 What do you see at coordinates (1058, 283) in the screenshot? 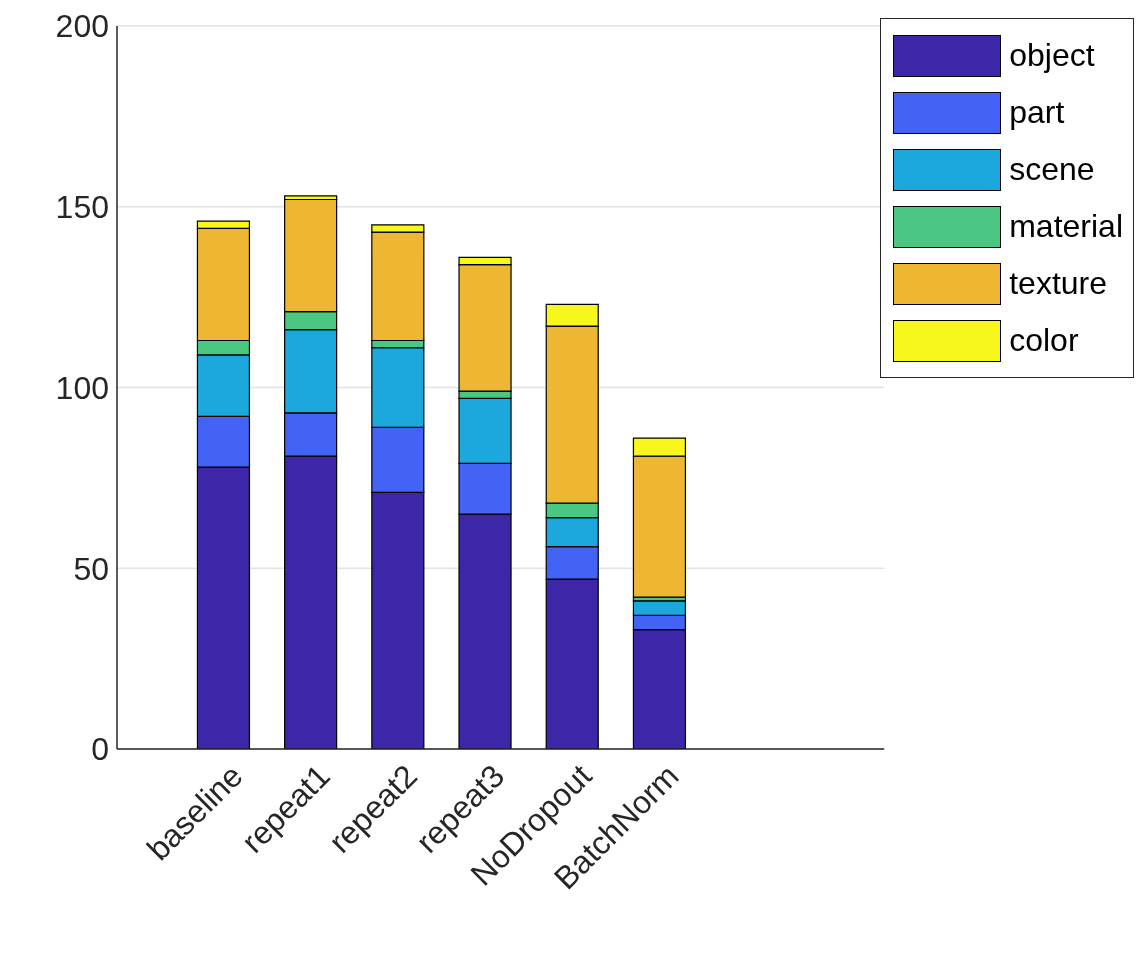
I see `legend-label: texture` at bounding box center [1058, 283].